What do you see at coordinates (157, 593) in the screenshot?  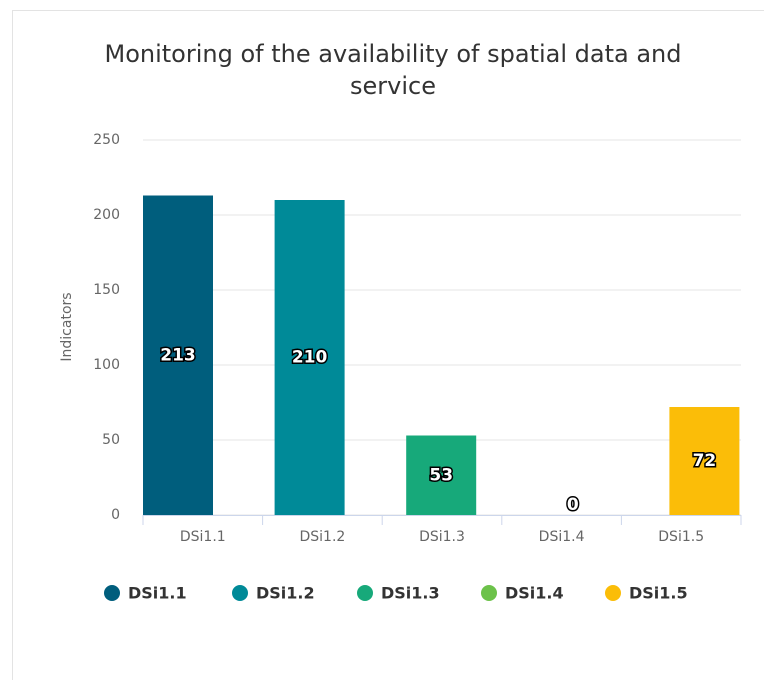 I see `legend-label: DSi1.1` at bounding box center [157, 593].